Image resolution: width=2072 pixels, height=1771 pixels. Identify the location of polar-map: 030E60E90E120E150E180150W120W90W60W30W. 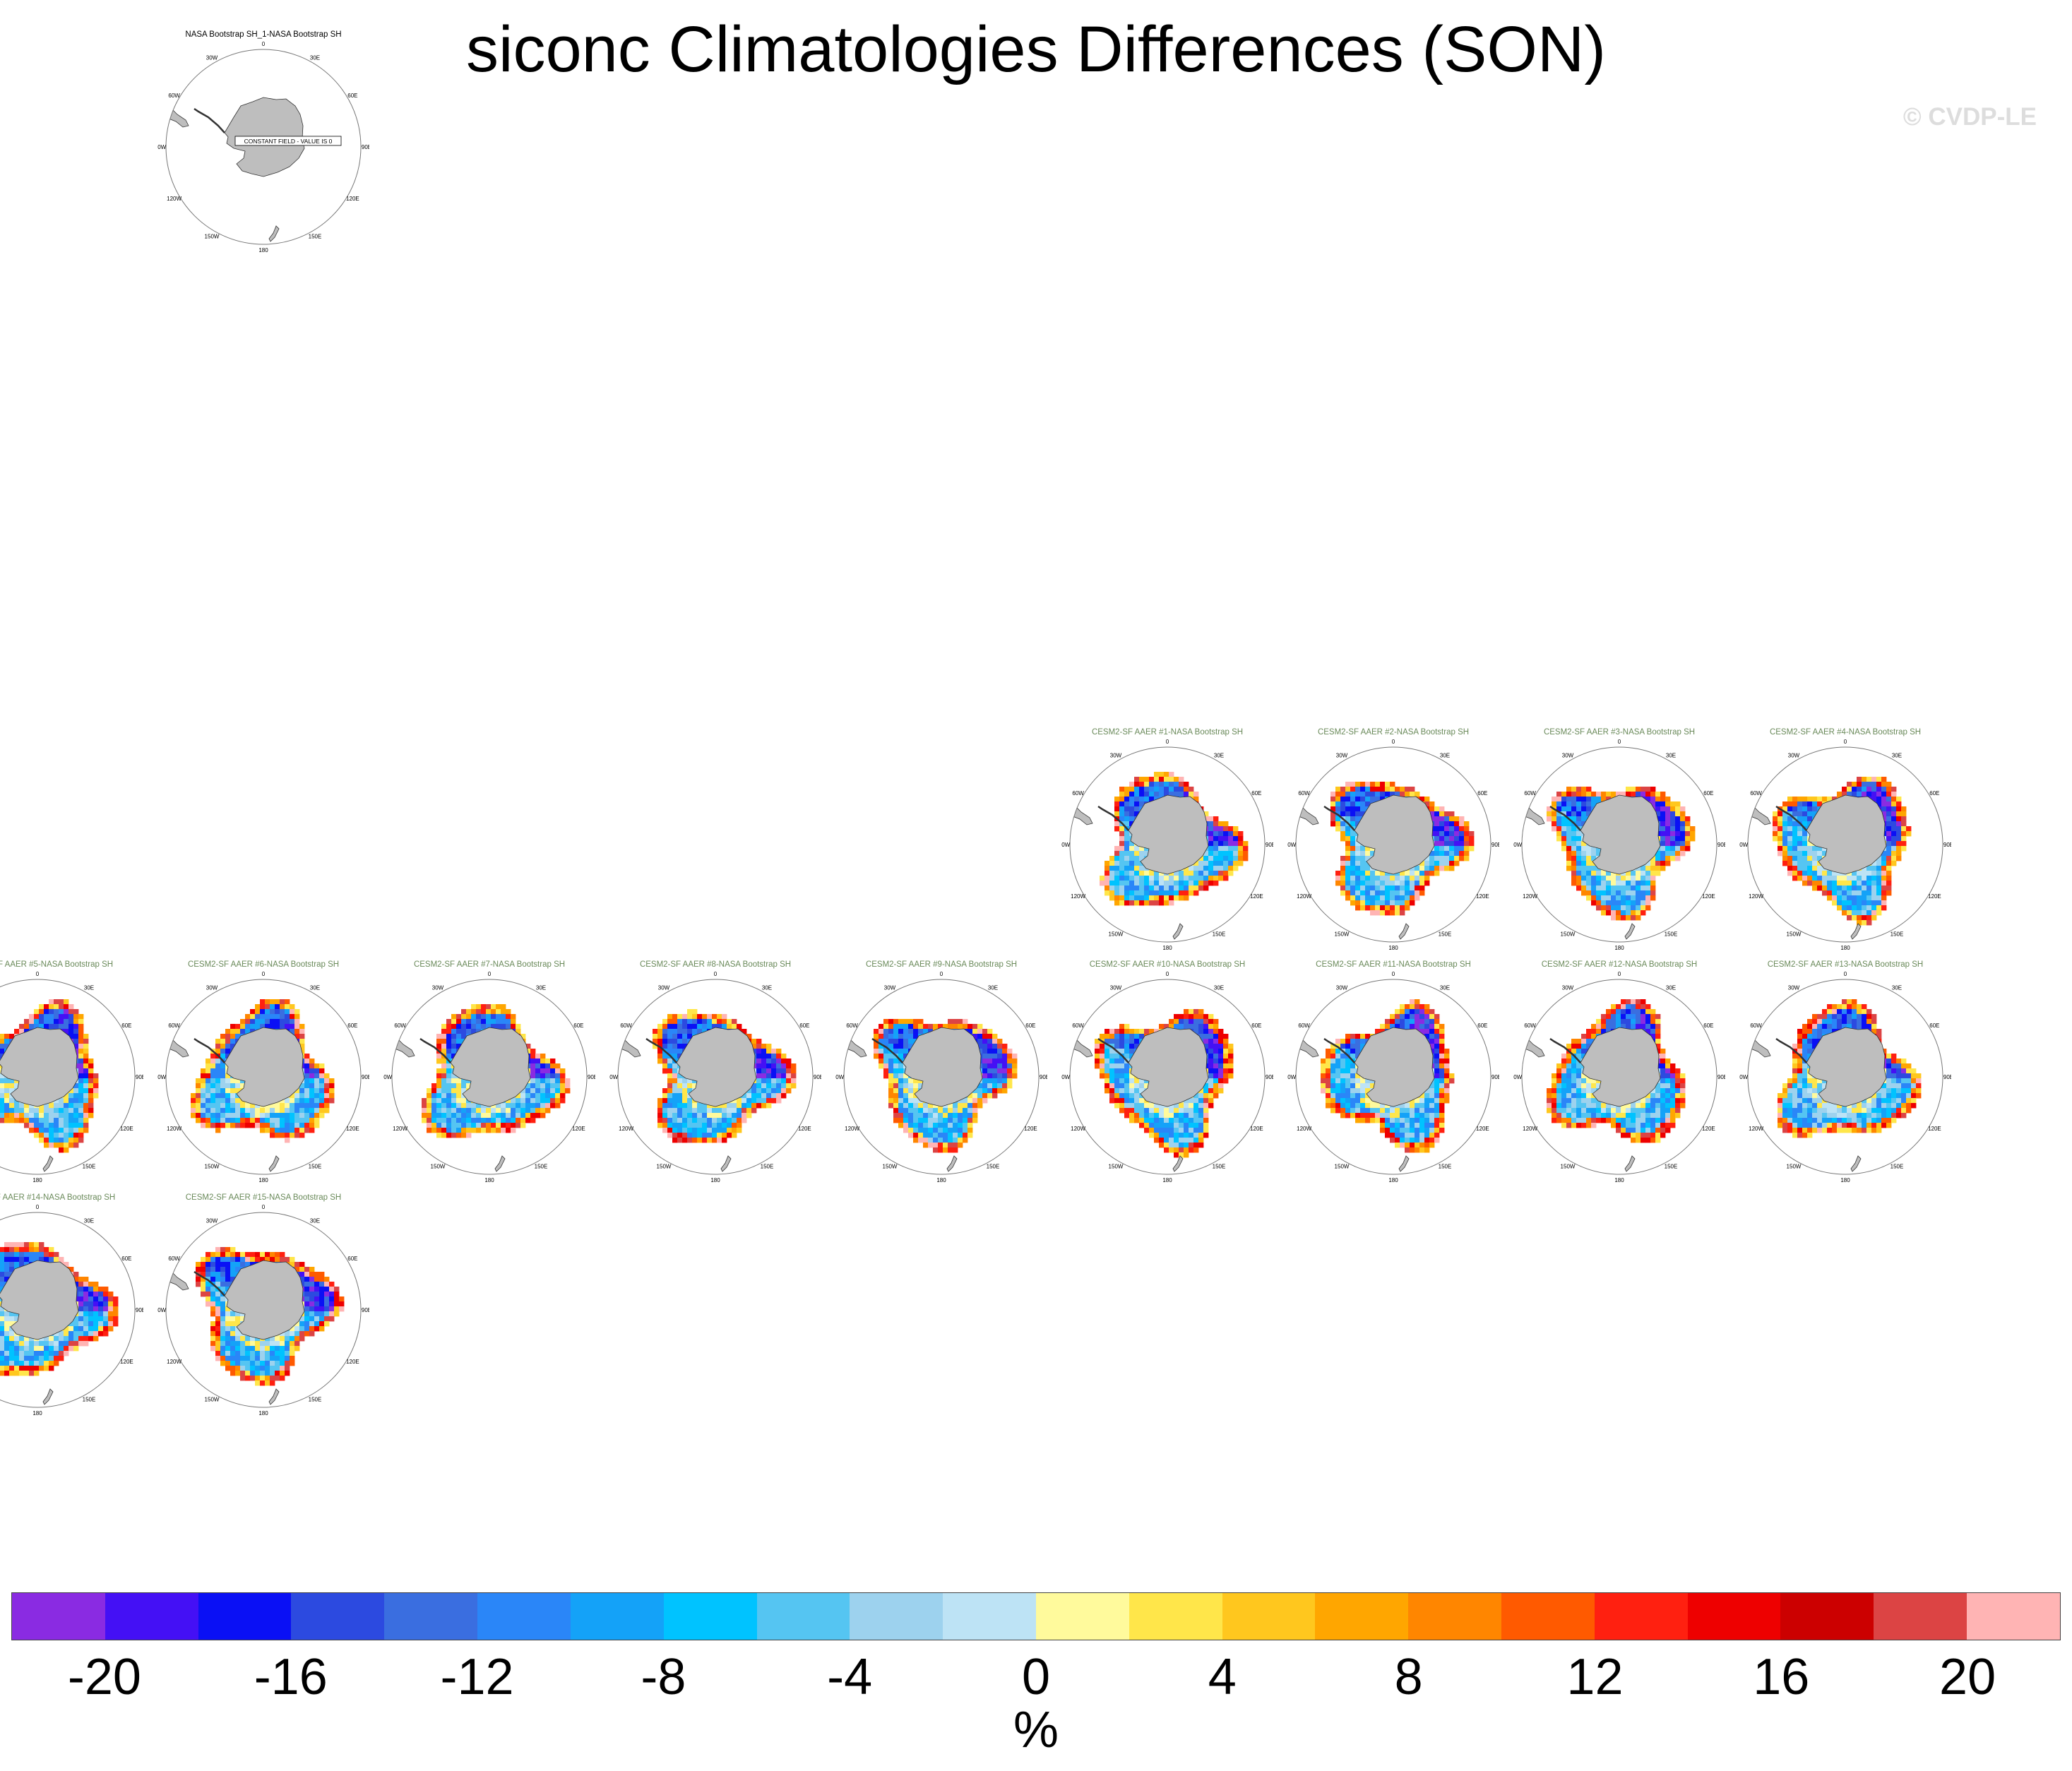
(1167, 844).